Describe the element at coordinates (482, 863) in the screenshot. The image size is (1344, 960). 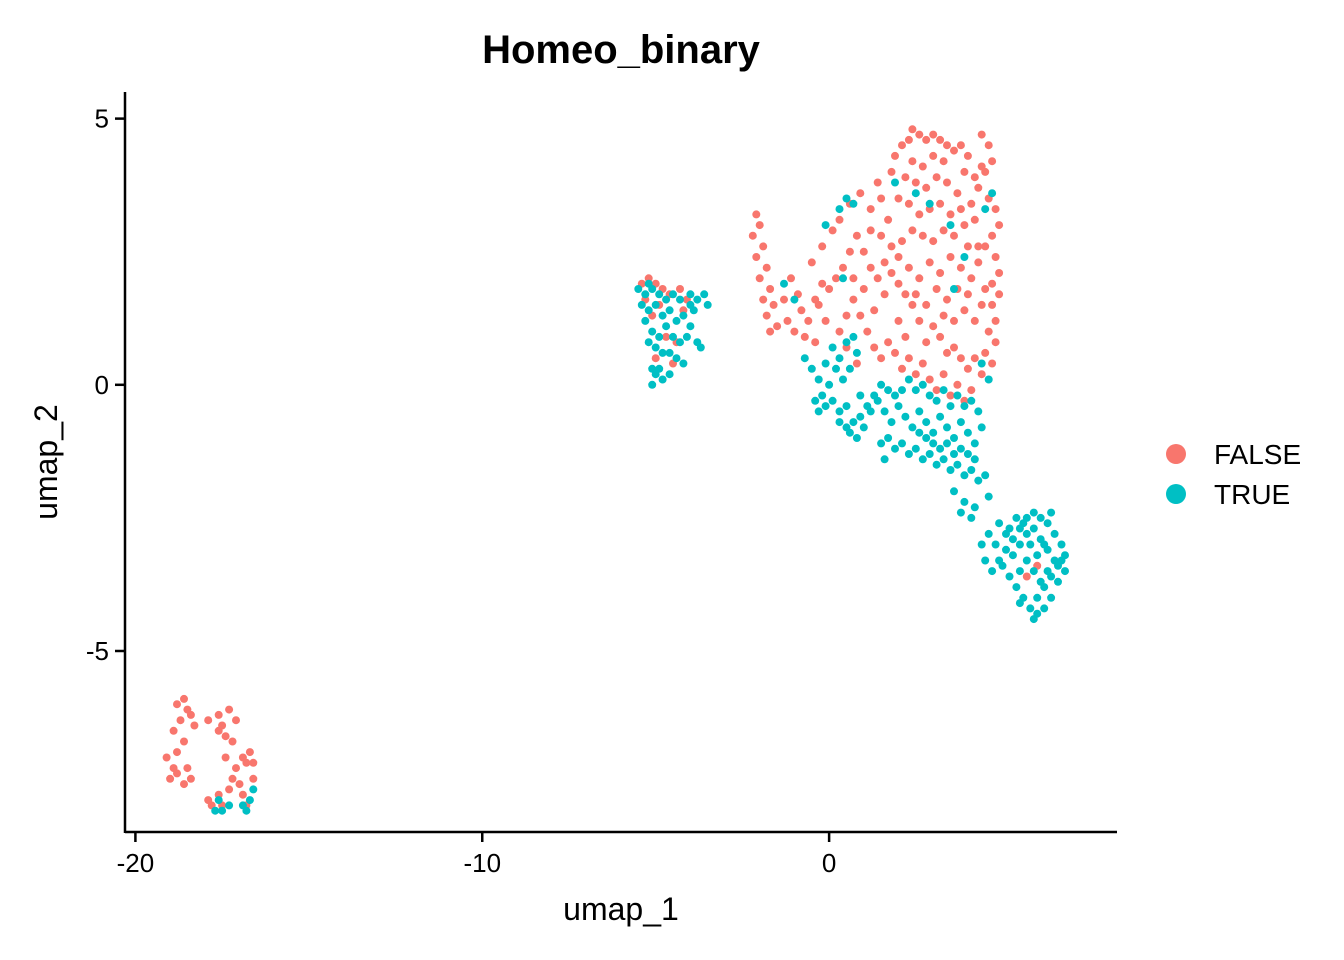
I see `x-tick-label: -10` at that location.